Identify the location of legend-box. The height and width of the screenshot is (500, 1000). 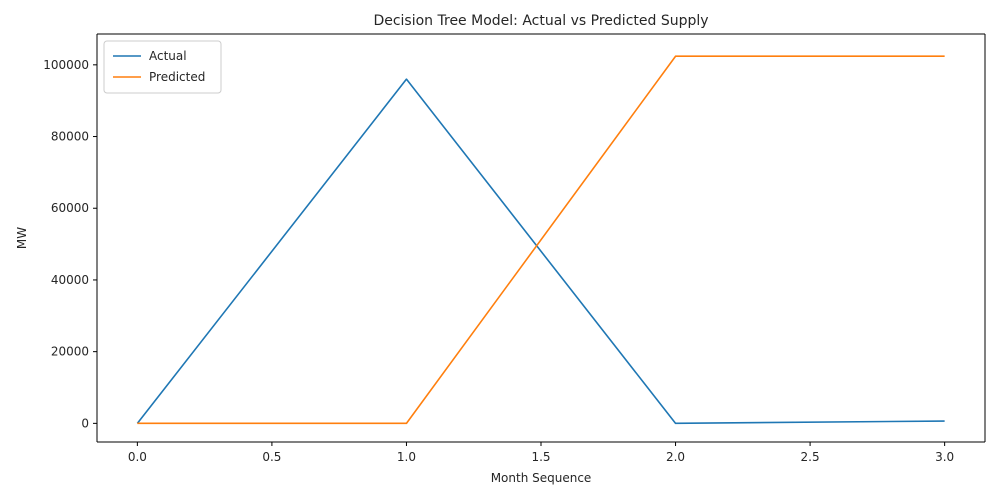
(162, 67).